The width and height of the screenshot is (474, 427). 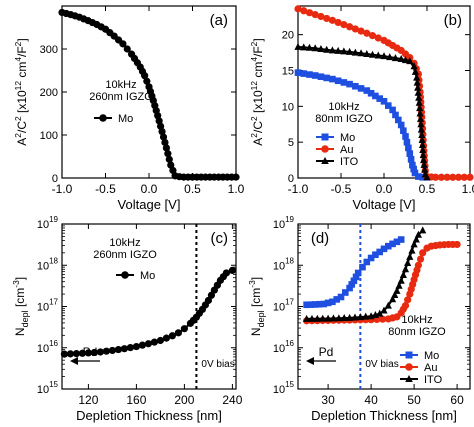 What do you see at coordinates (88, 400) in the screenshot?
I see `x-tick-label: 120` at bounding box center [88, 400].